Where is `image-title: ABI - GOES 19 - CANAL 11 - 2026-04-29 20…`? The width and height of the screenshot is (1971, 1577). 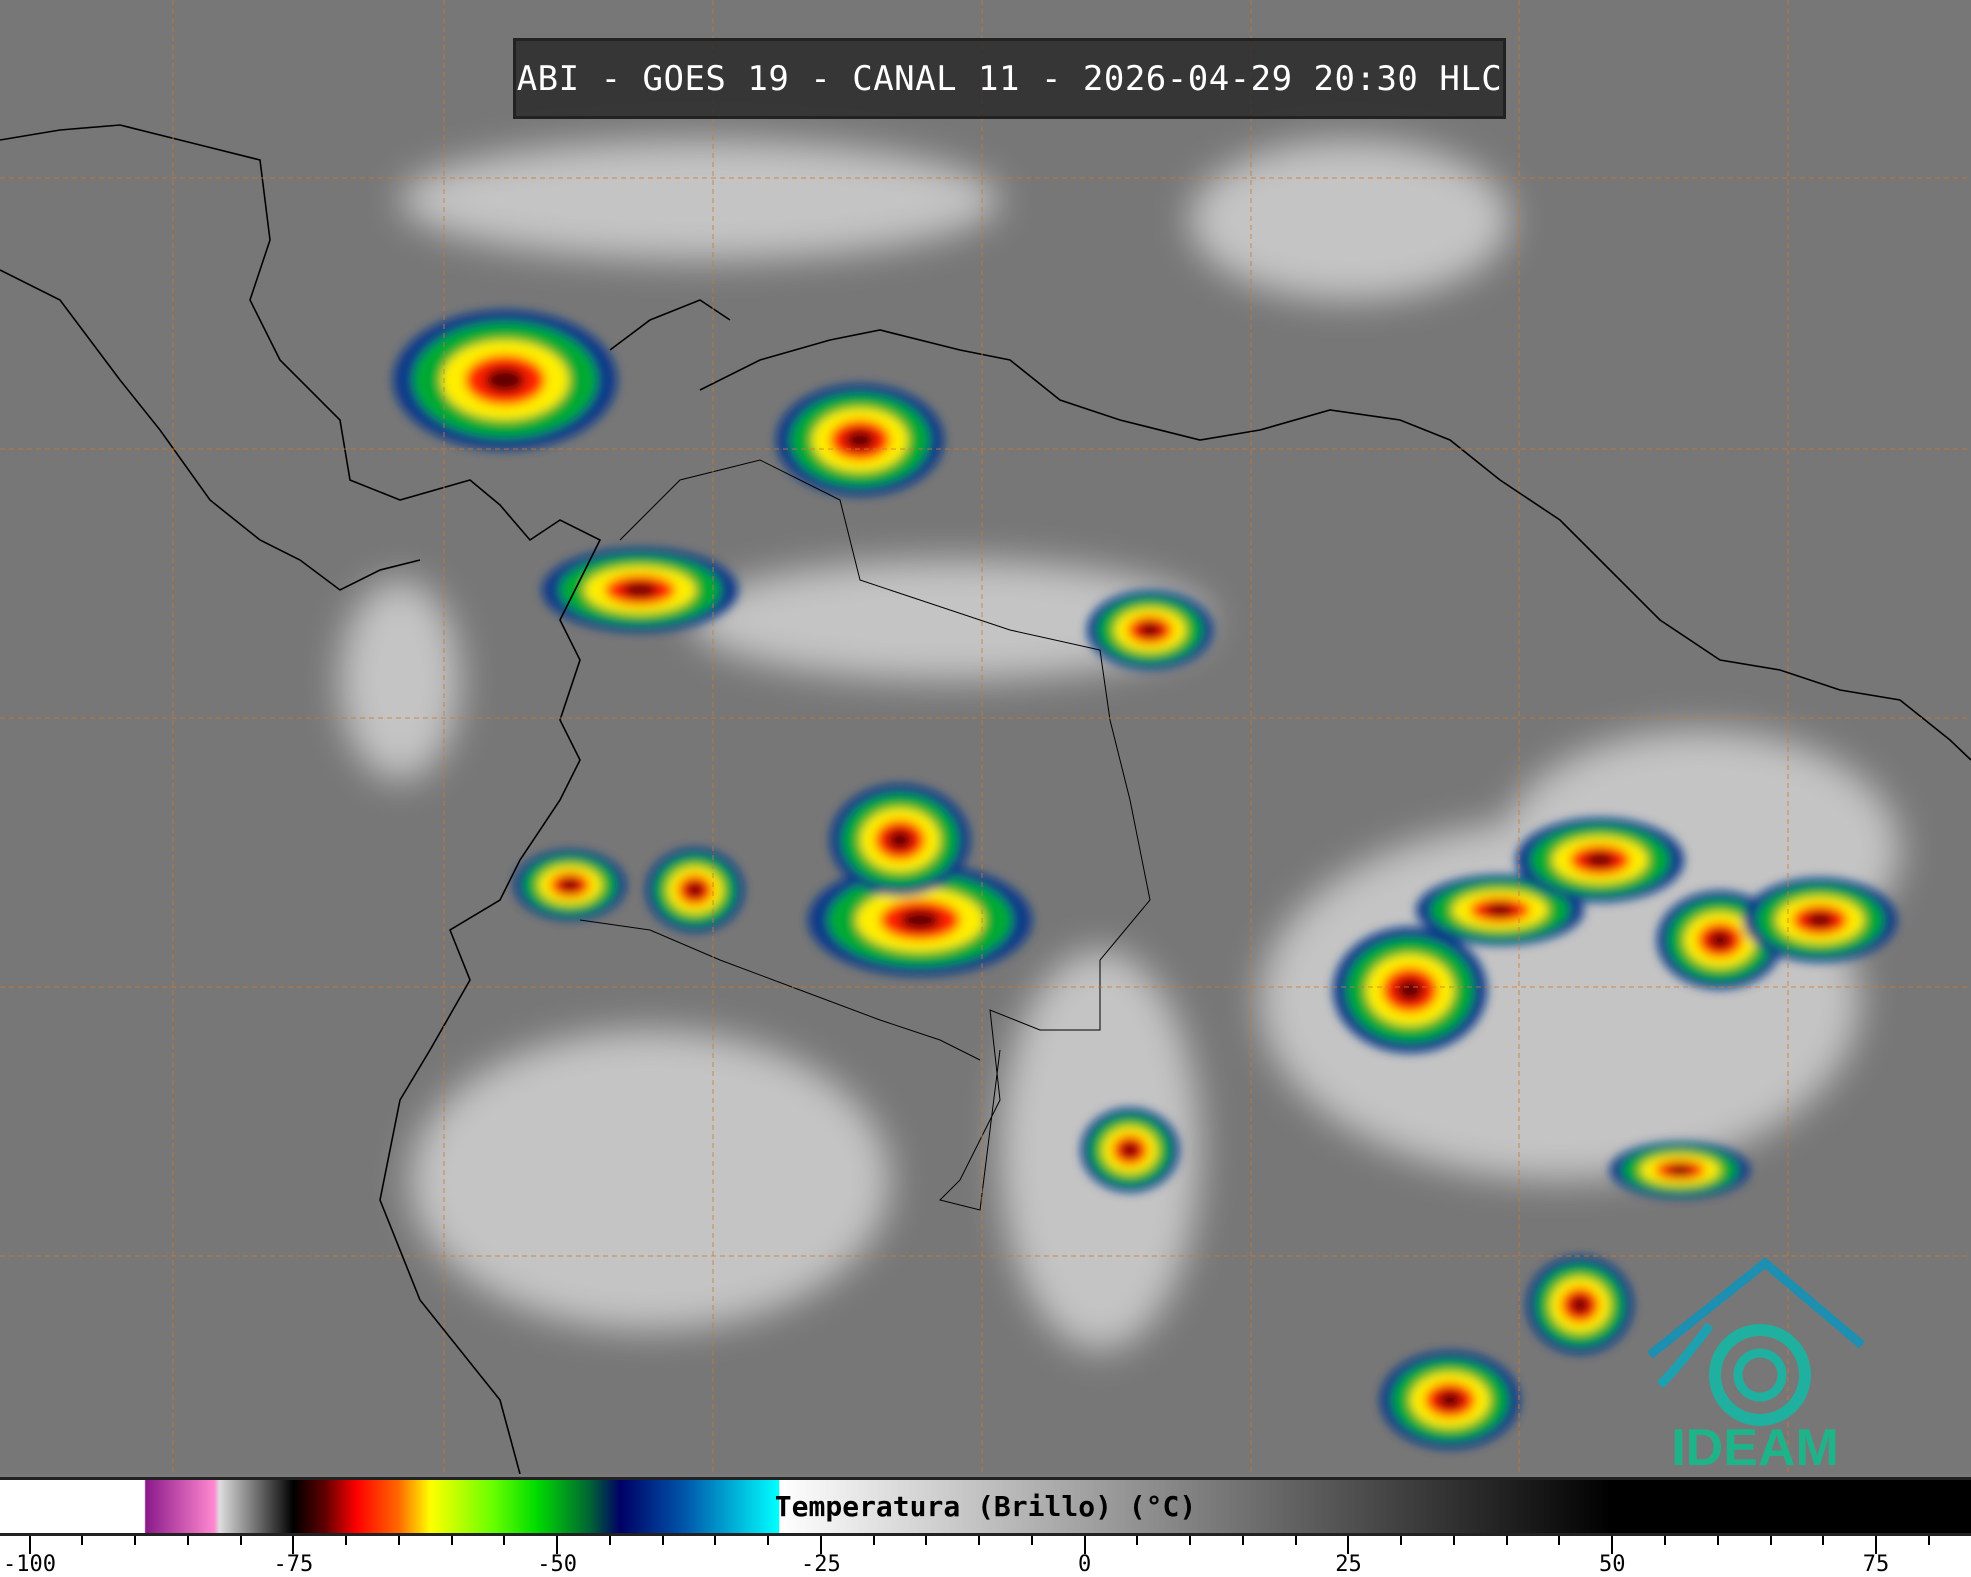
image-title: ABI - GOES 19 - CANAL 11 - 2026-04-29 20… is located at coordinates (1009, 78).